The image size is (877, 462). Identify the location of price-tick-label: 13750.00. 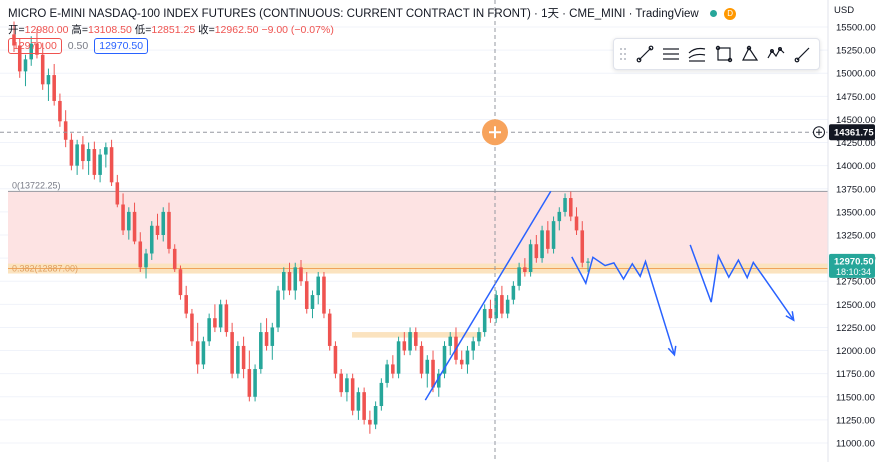
(856, 189).